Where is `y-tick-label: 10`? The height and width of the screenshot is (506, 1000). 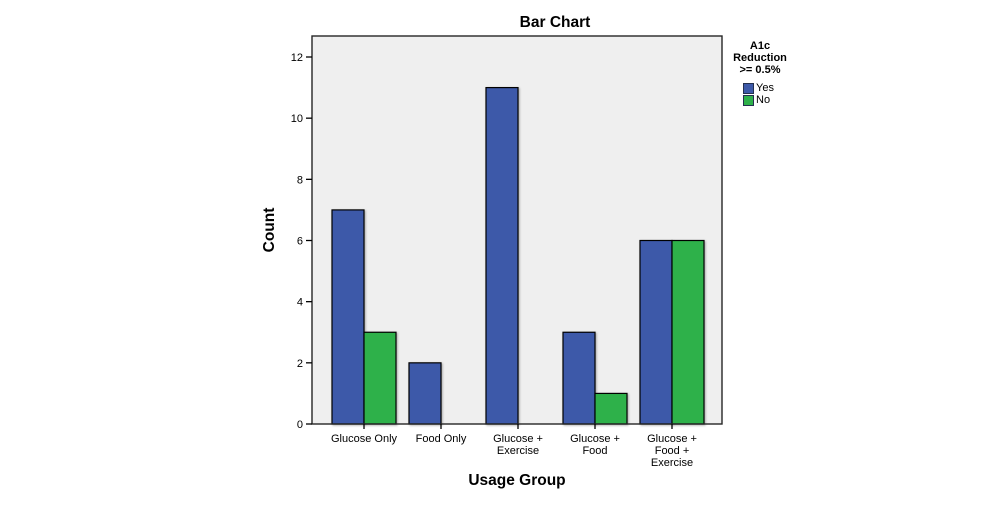 y-tick-label: 10 is located at coordinates (297, 119).